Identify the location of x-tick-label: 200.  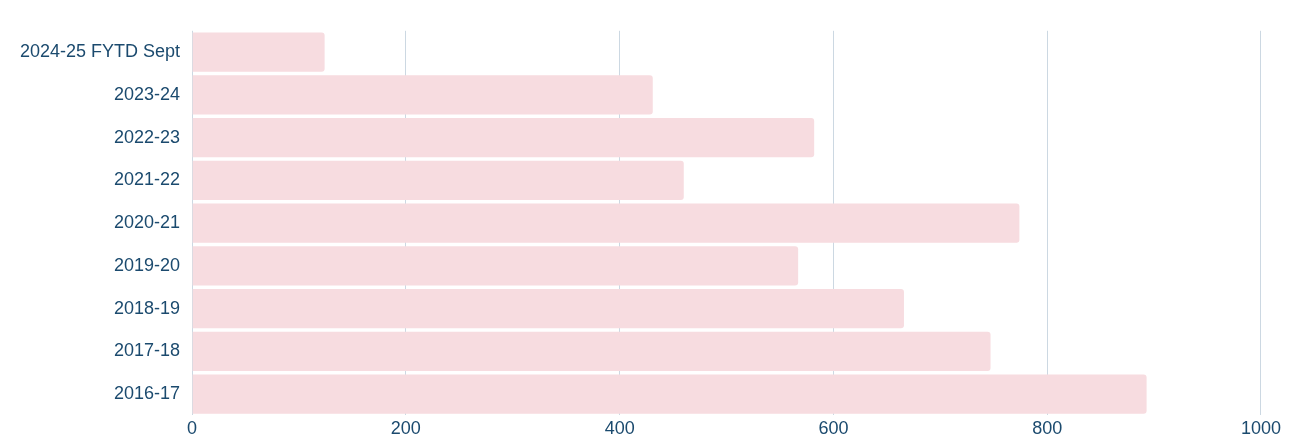
(405, 428).